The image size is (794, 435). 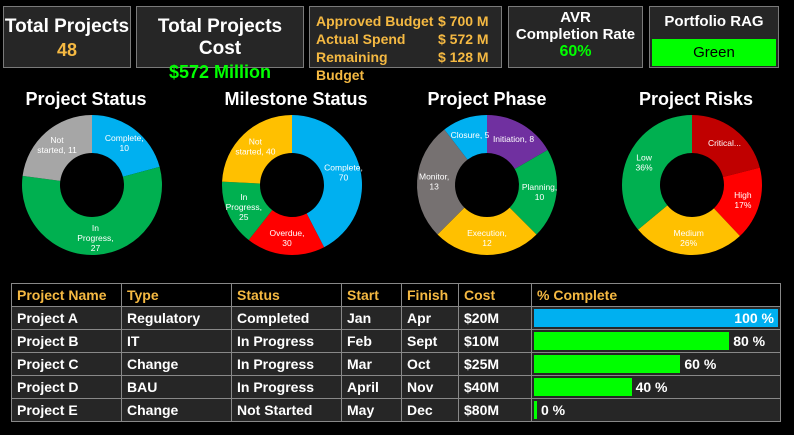 I want to click on cell-type: BAU, so click(x=176, y=387).